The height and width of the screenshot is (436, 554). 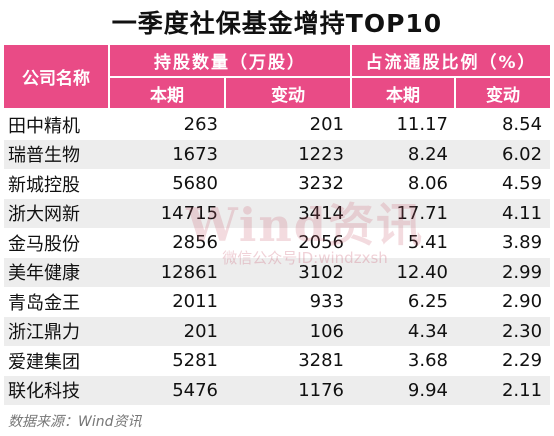 What do you see at coordinates (404, 125) in the screenshot?
I see `ratio-current-cell: 11.17` at bounding box center [404, 125].